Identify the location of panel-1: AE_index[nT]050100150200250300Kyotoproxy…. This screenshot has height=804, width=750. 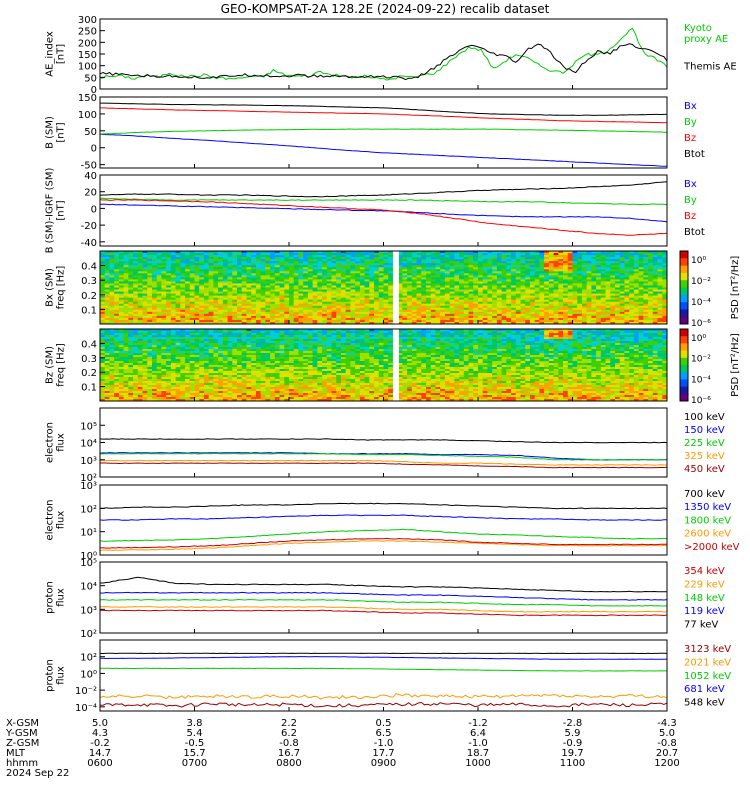
(391, 55).